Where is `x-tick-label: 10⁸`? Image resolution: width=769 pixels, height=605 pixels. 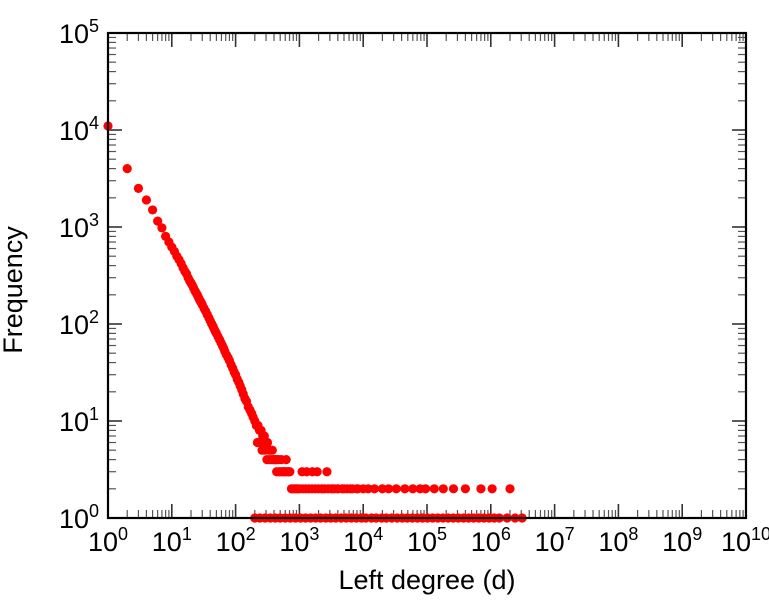
x-tick-label: 10⁸ is located at coordinates (618, 540).